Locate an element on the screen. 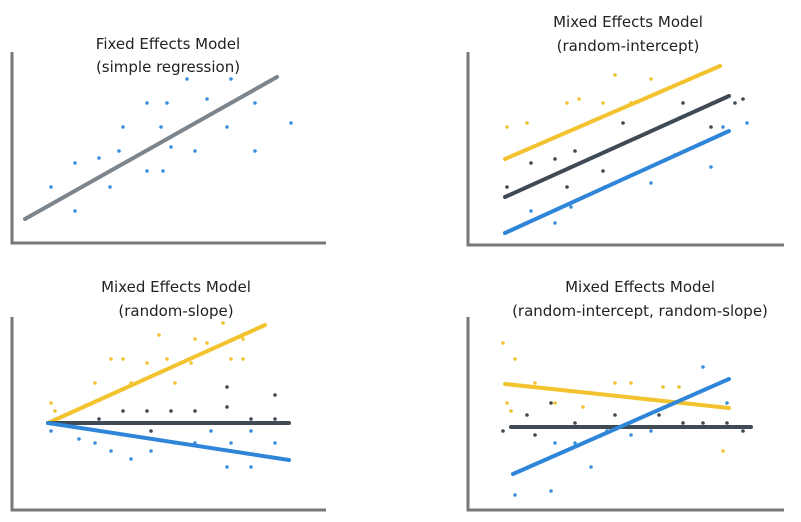  panel-rs-points-dark is located at coordinates (175, 409).